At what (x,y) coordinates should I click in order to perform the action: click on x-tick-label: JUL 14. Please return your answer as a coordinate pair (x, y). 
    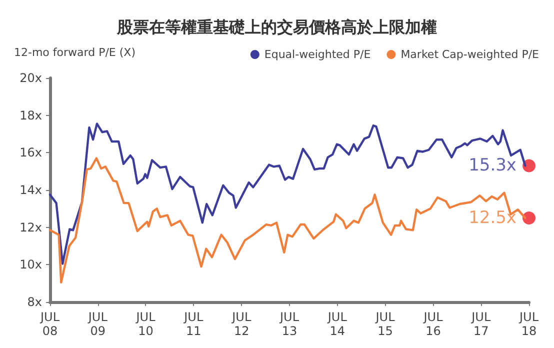
    Looking at the image, I should click on (337, 324).